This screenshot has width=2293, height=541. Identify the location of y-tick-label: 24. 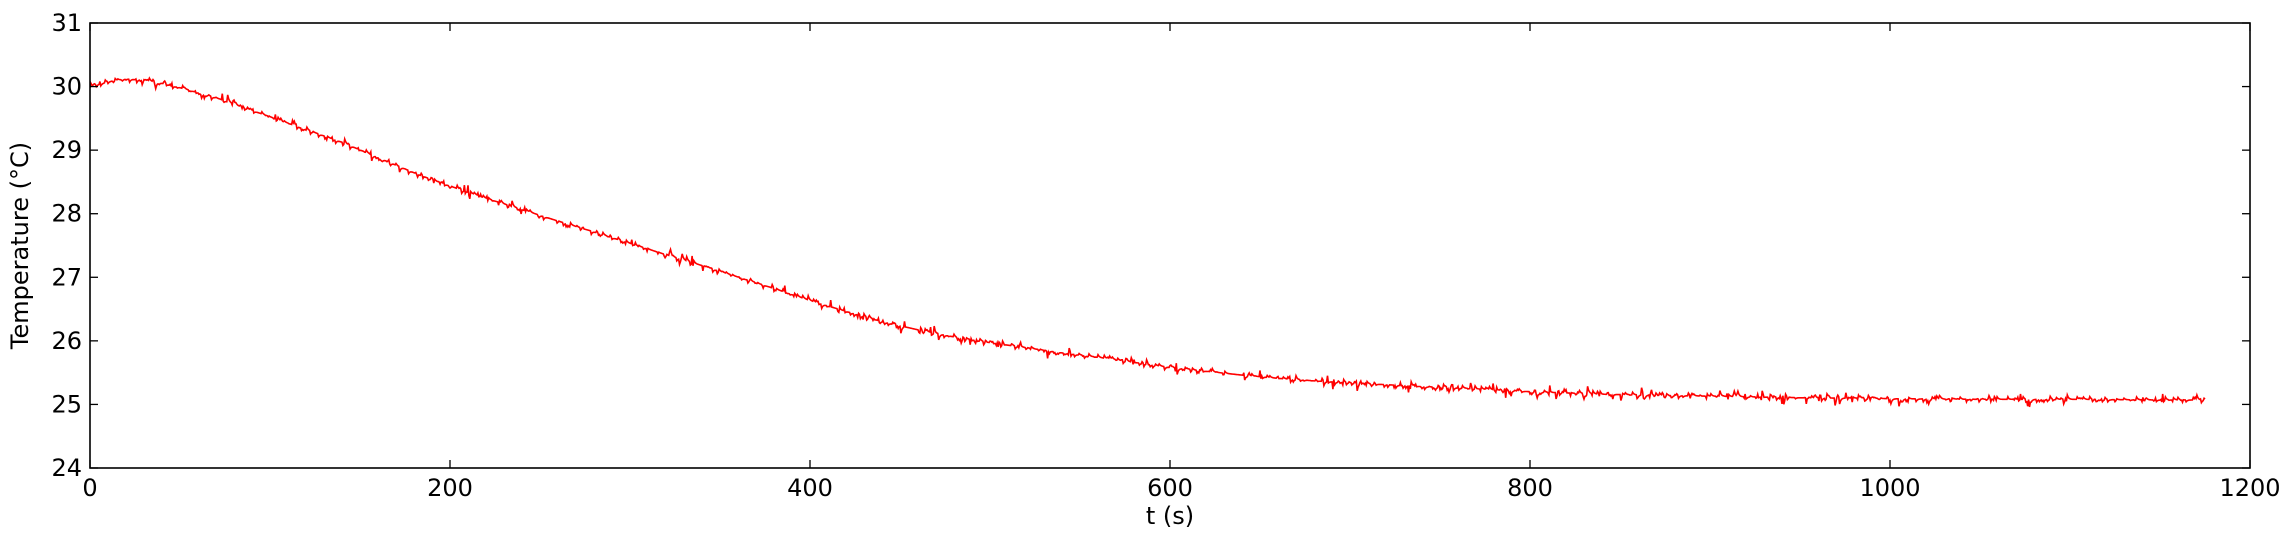
(66, 468).